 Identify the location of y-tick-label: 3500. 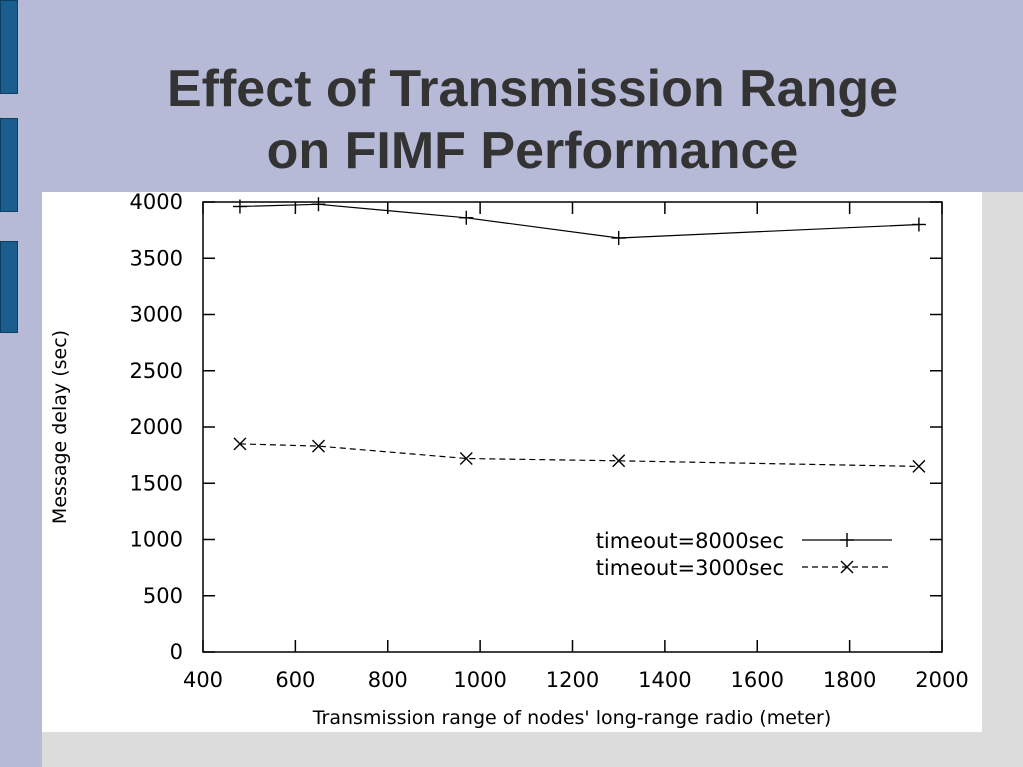
(156, 258).